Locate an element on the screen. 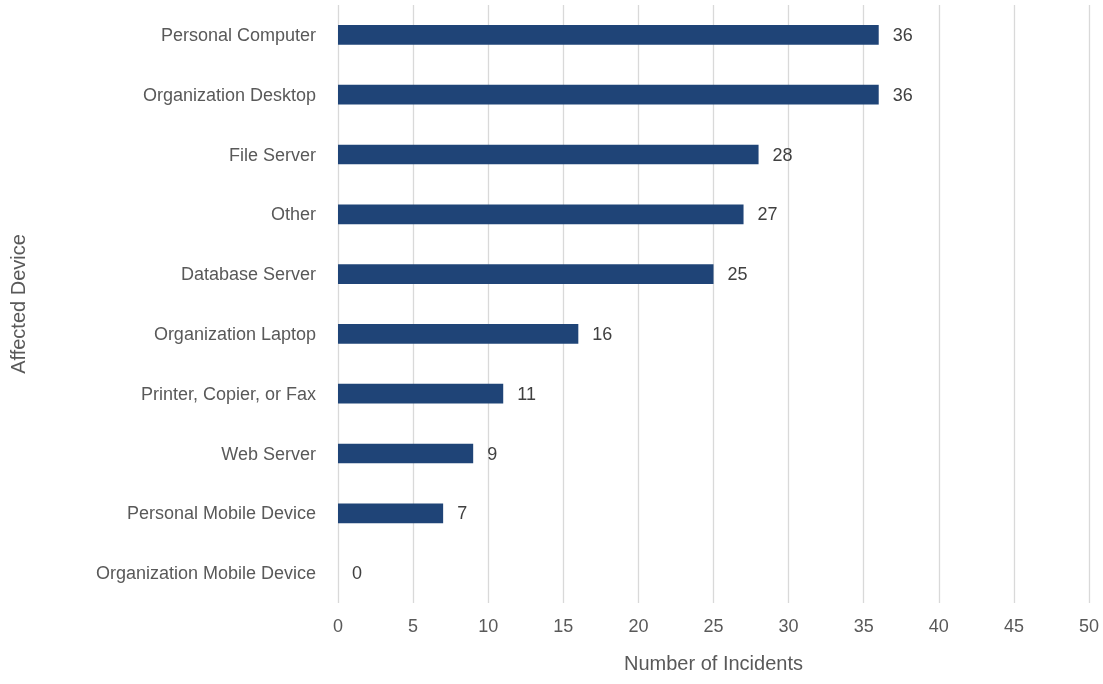  y-tick-label: Web Server is located at coordinates (268, 453).